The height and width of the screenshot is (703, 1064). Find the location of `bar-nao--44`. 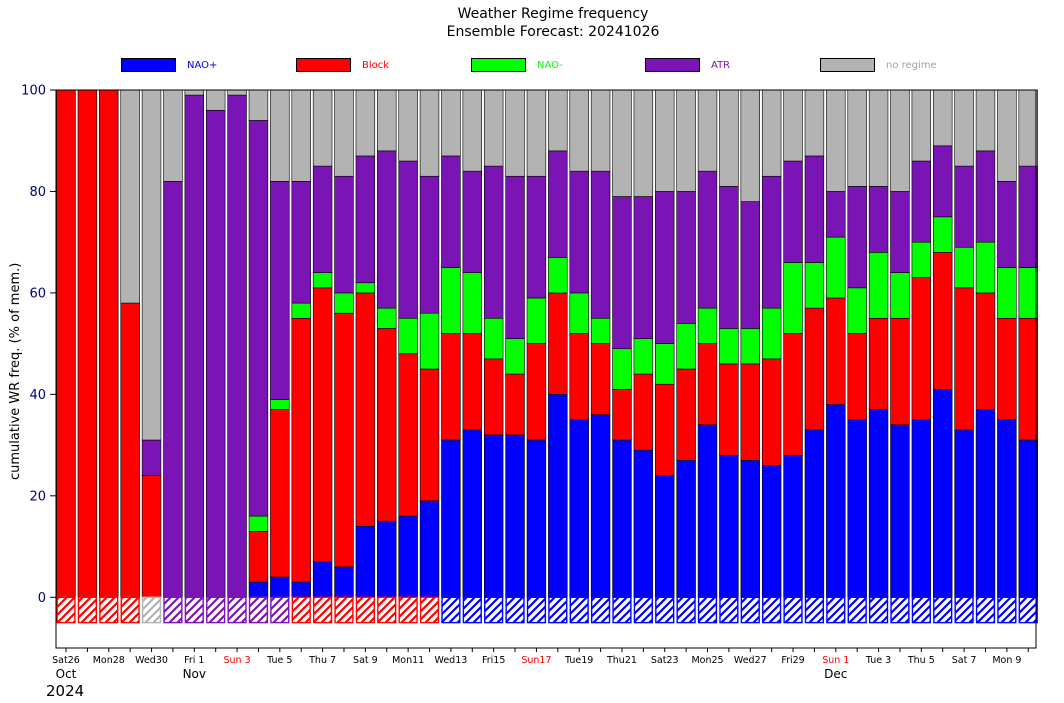

bar-nao--44 is located at coordinates (1007, 508).